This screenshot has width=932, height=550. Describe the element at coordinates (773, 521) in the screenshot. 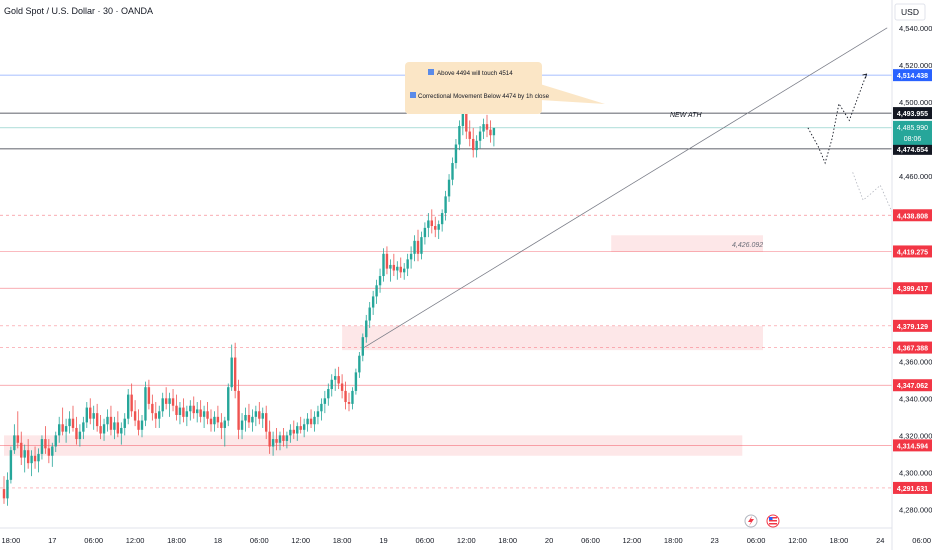

I see `us-flag-event-icon` at that location.